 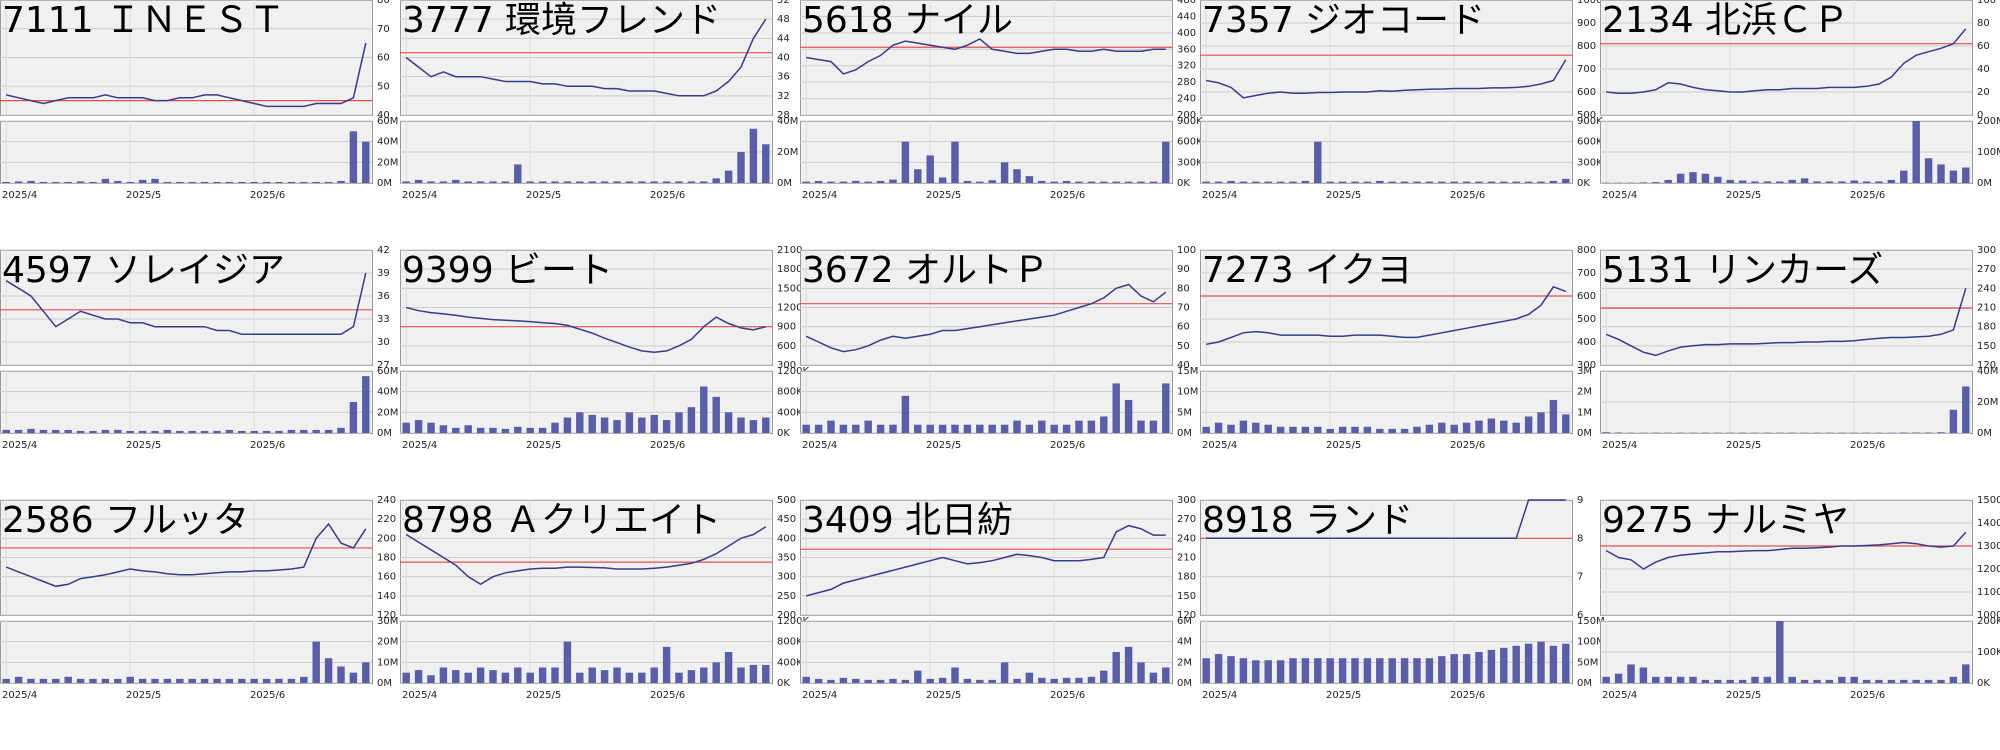 I want to click on y-tick-label: 150, so click(x=1986, y=346).